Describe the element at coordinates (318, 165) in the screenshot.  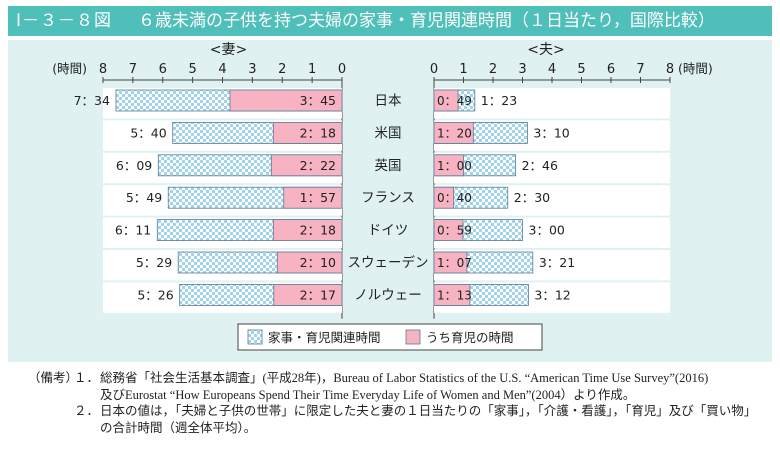
I see `wife-childcare-label: 2：22` at that location.